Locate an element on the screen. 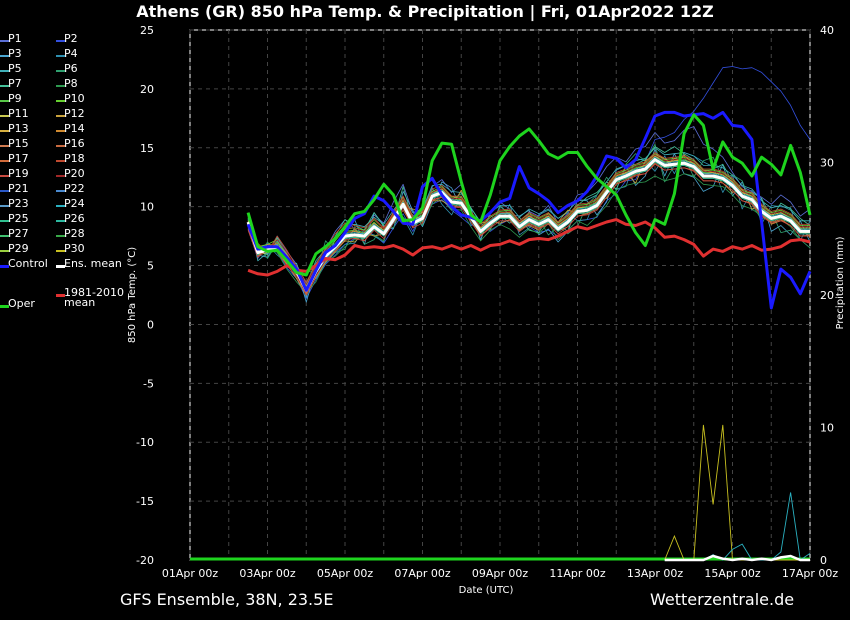 The width and height of the screenshot is (850, 620). y-tick-label: -20 is located at coordinates (145, 560).